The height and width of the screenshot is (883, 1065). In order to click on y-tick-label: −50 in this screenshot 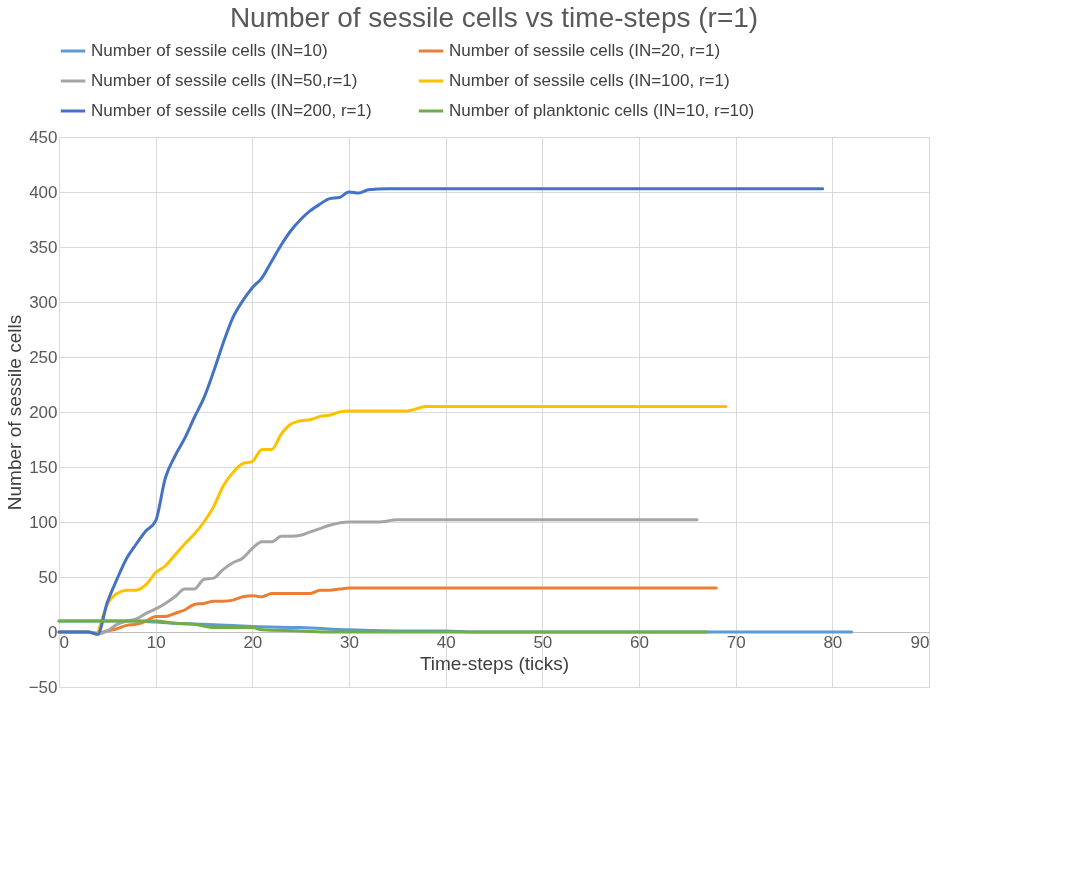, I will do `click(43, 687)`.